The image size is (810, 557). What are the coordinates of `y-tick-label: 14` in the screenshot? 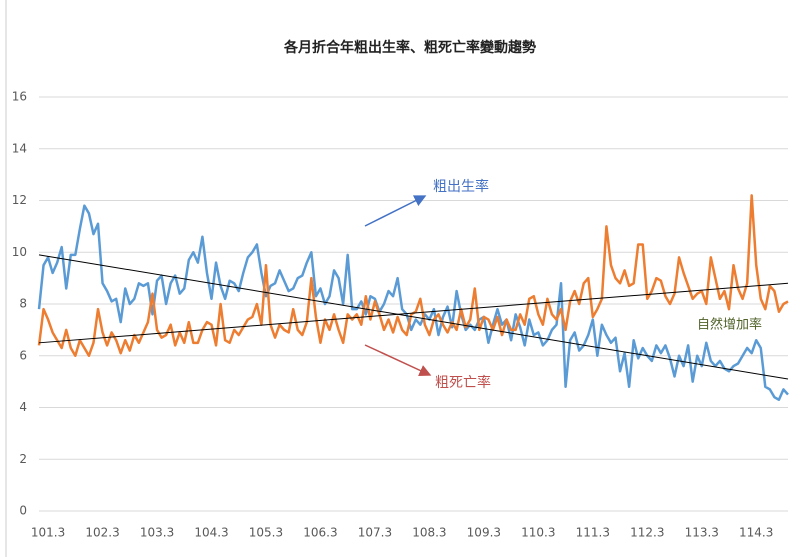 It's located at (19, 148).